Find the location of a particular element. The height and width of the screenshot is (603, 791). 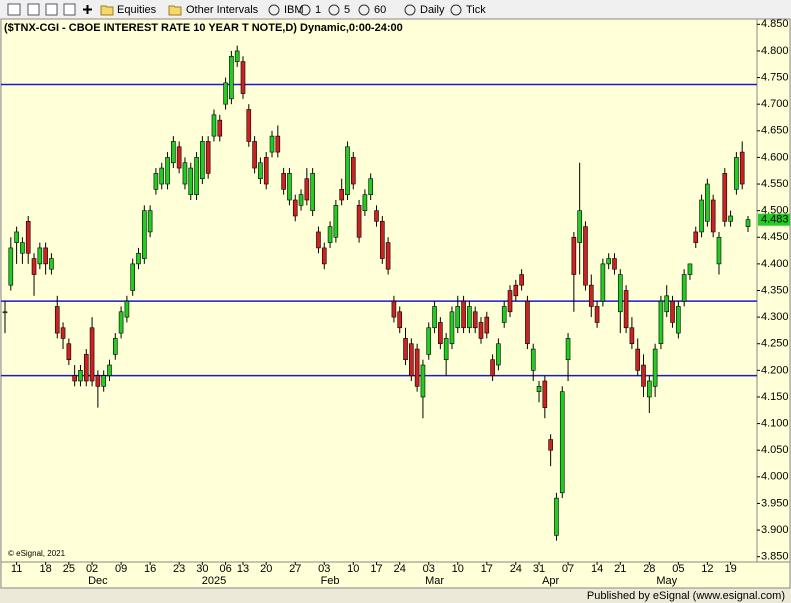

toolbar-item: Other Intervals is located at coordinates (222, 10).